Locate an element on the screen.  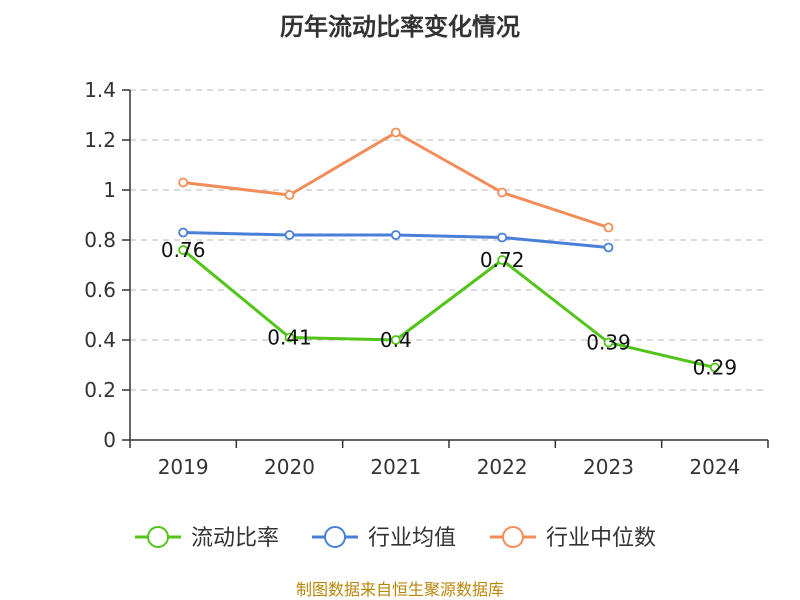
y-tick-label: 0.4 is located at coordinates (100, 340).